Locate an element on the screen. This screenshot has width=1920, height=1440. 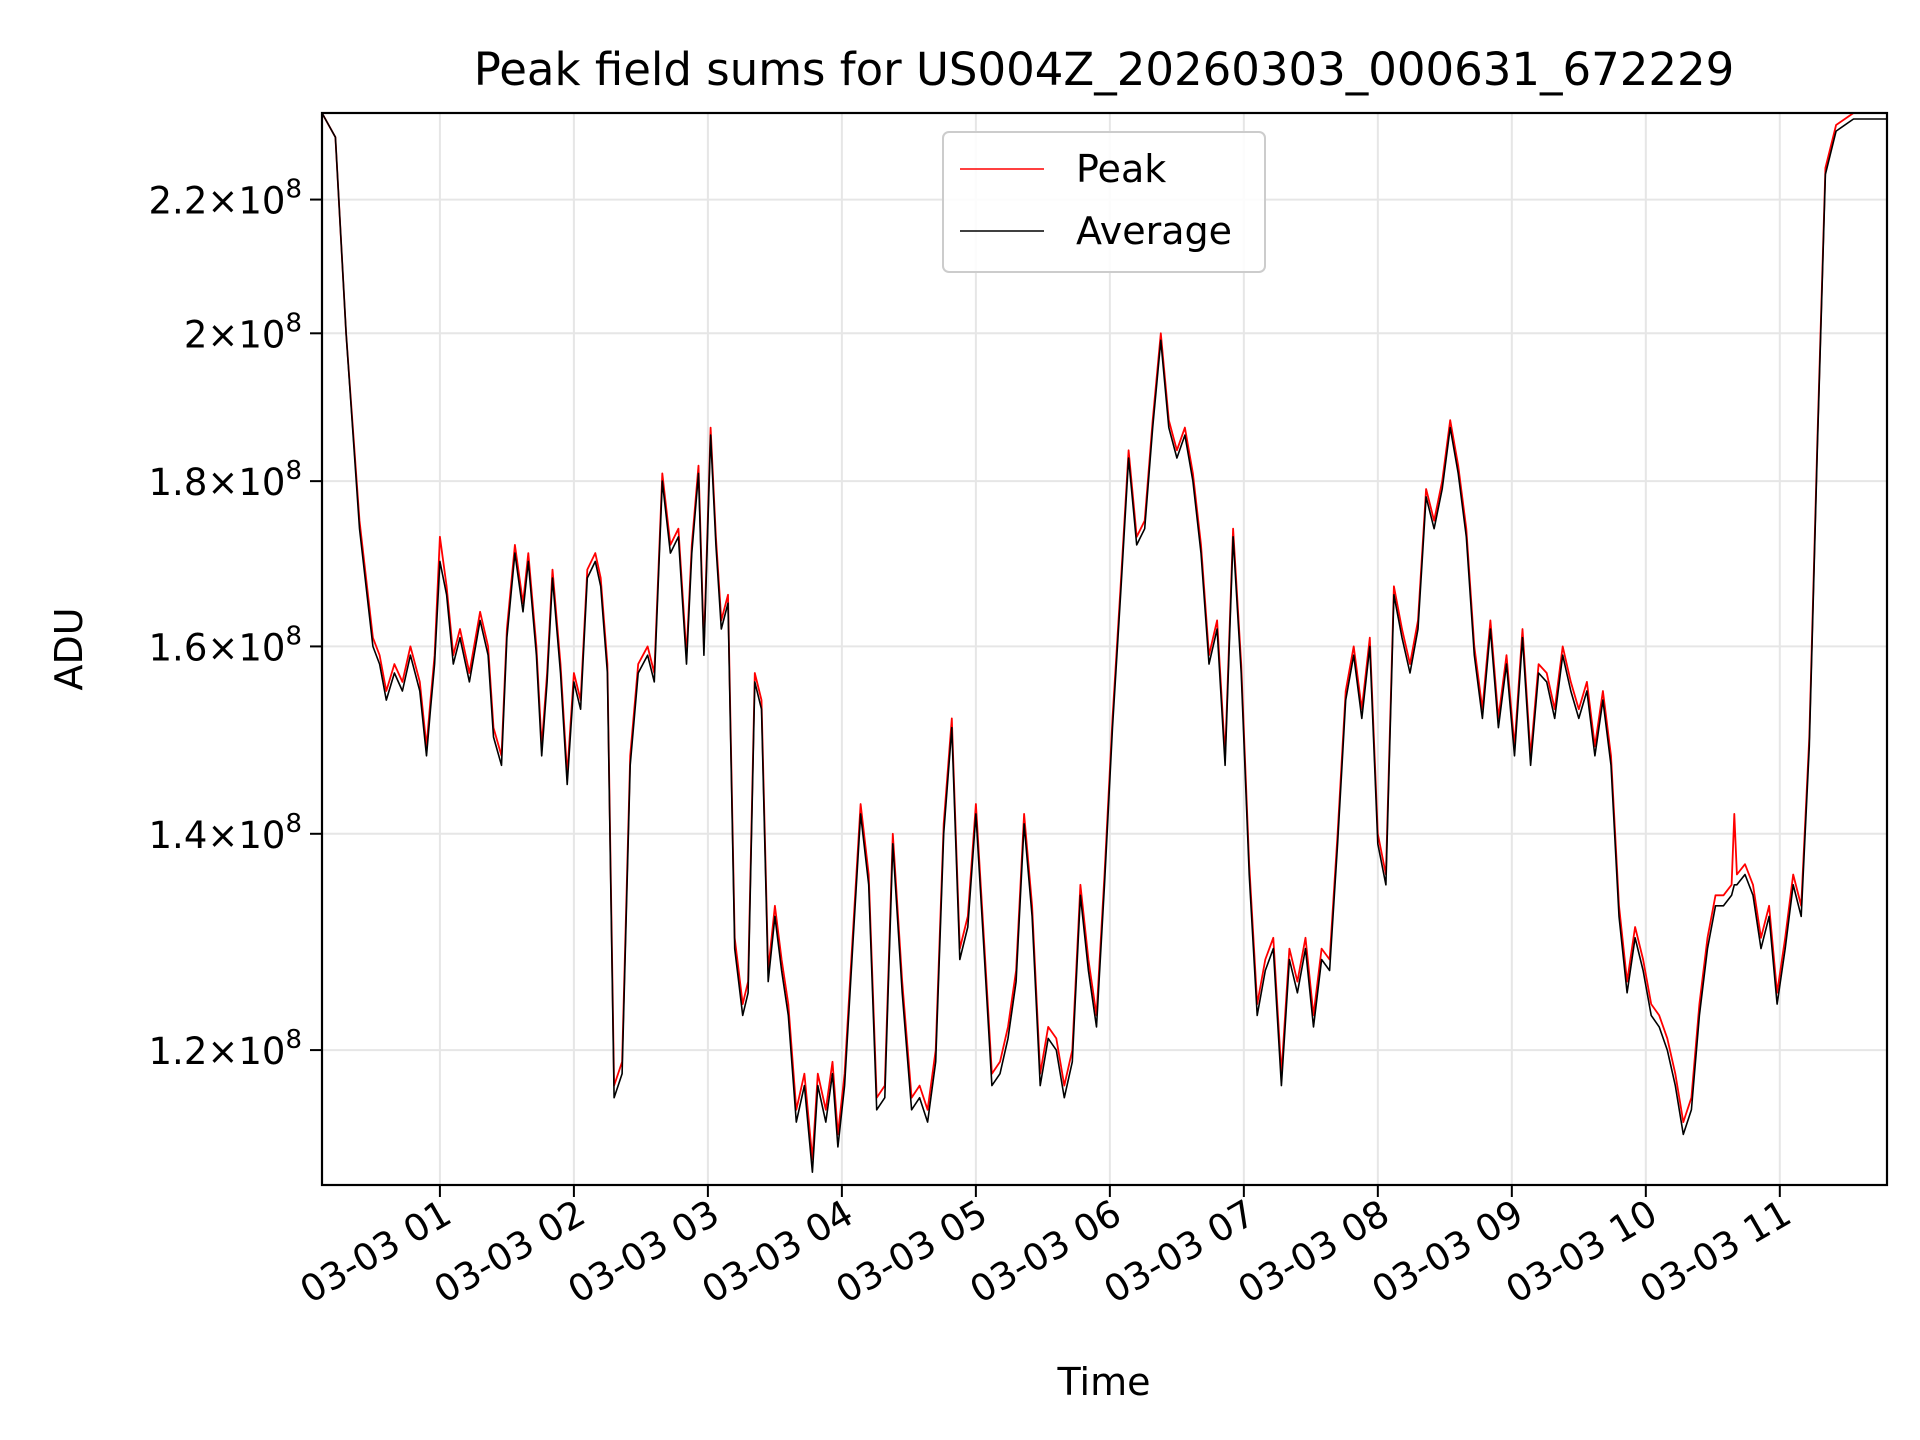
y-tick-label: 2.2×108 is located at coordinates (225, 199).